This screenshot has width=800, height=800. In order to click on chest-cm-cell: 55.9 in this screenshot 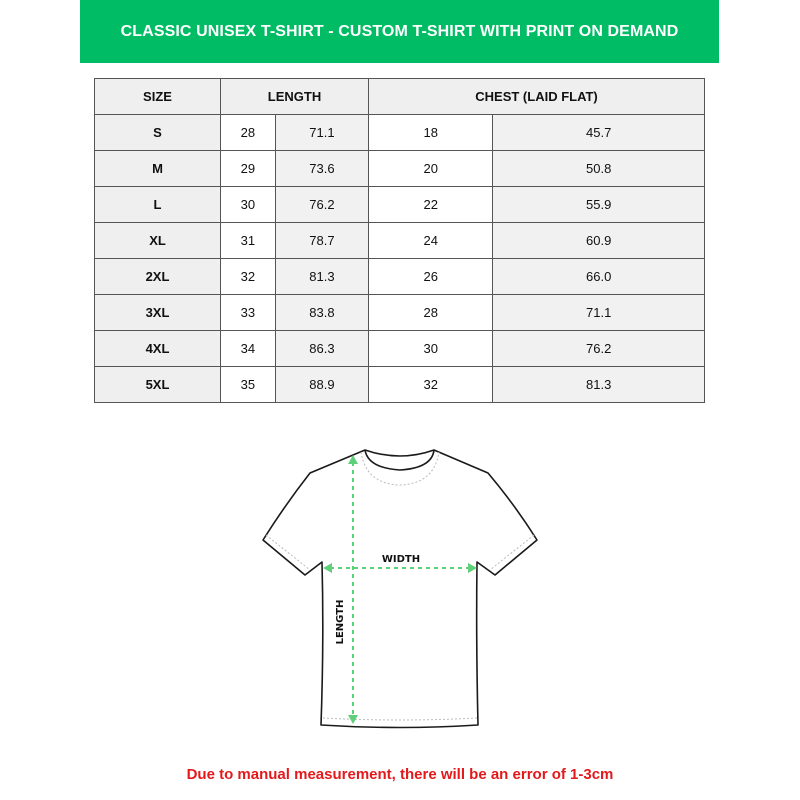, I will do `click(598, 204)`.